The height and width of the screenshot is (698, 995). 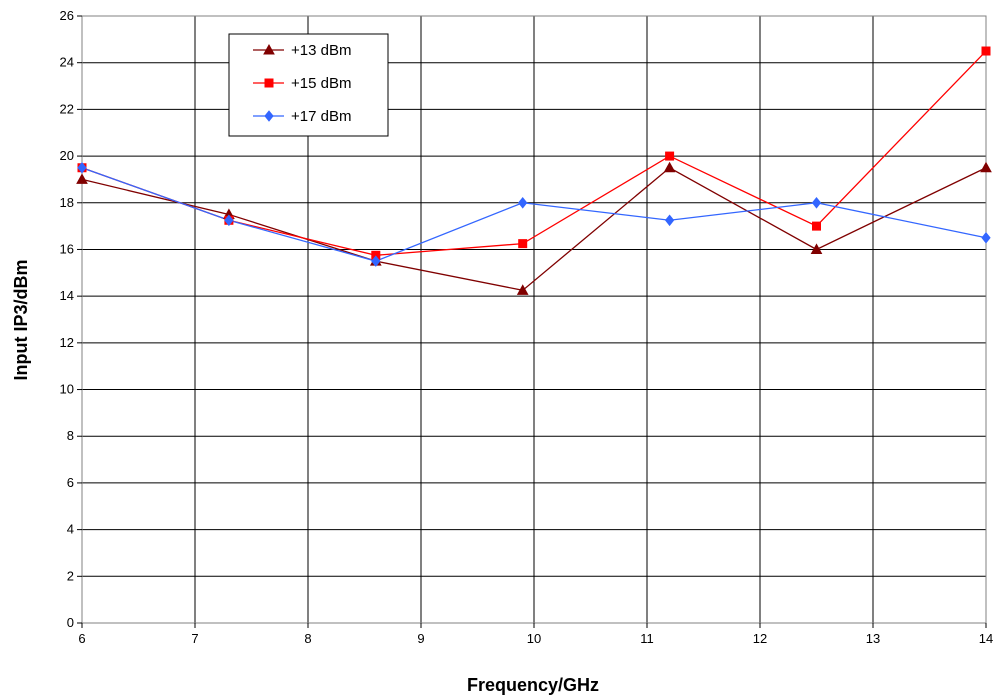 I want to click on legend-label-15dbm: +15 dBm, so click(x=321, y=83).